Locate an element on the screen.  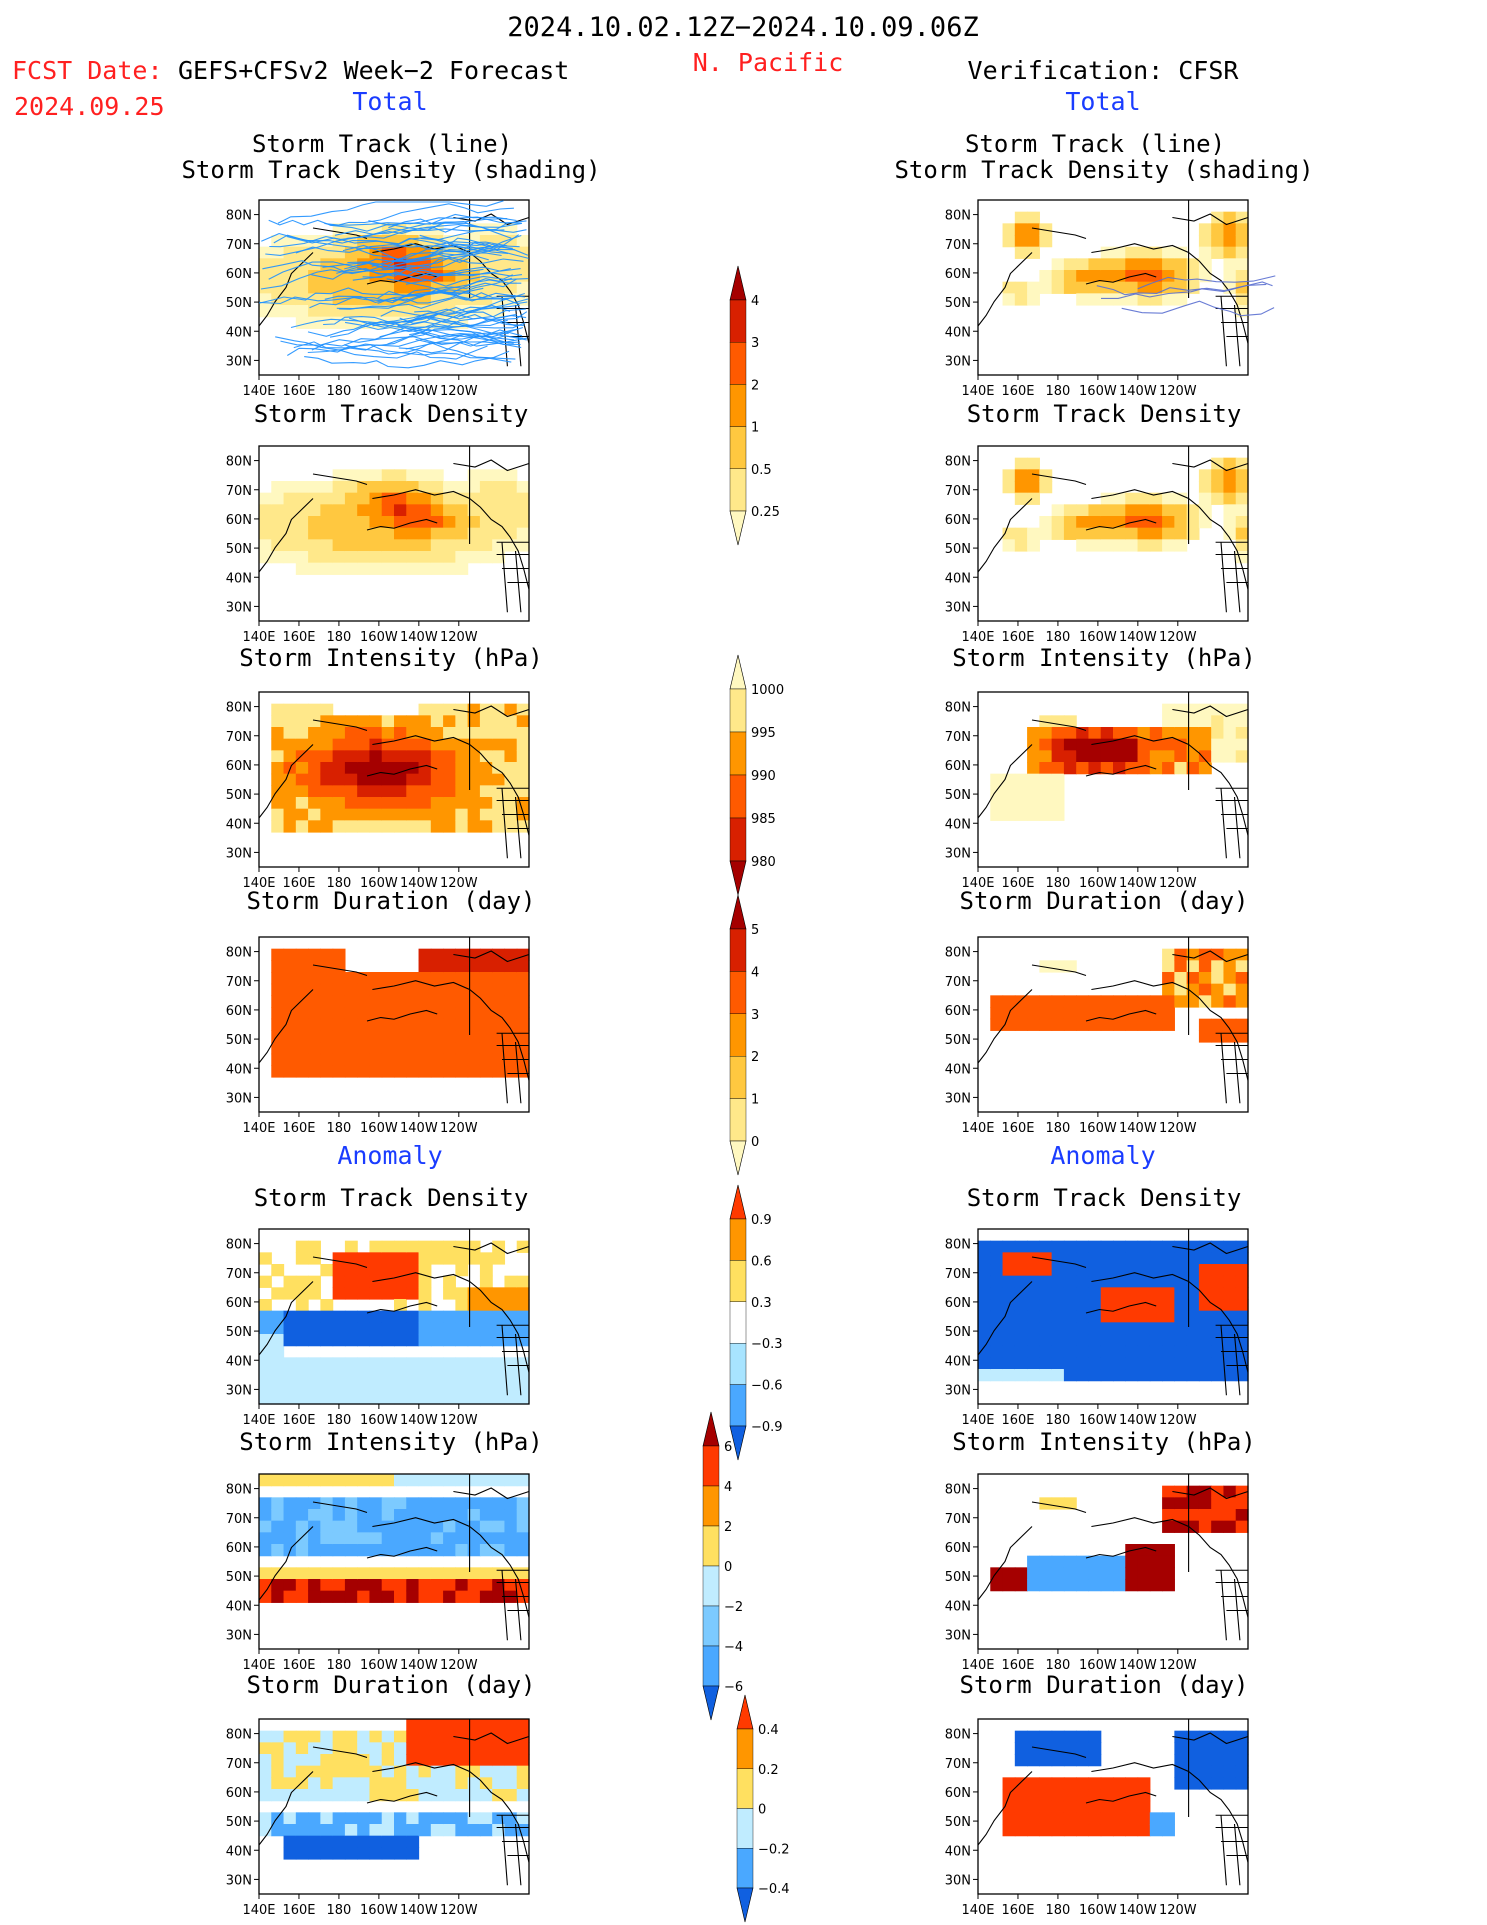
colorbar-swatch is located at coordinates (738, 1120).